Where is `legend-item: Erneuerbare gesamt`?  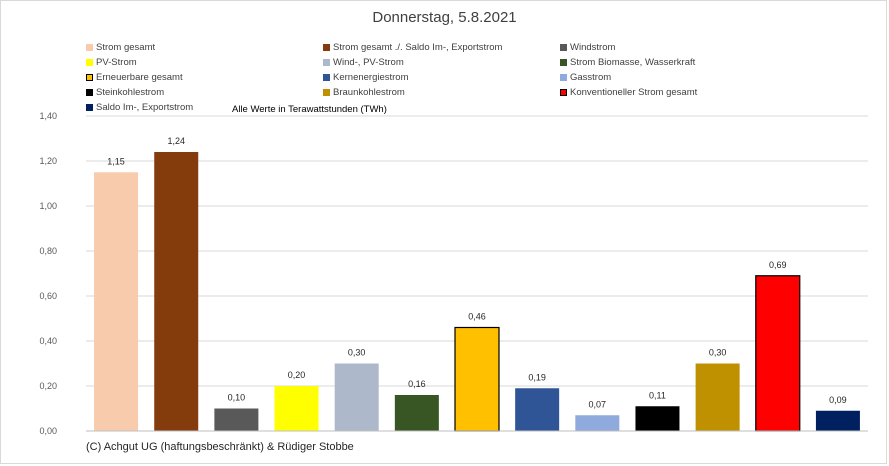
legend-item: Erneuerbare gesamt is located at coordinates (134, 77).